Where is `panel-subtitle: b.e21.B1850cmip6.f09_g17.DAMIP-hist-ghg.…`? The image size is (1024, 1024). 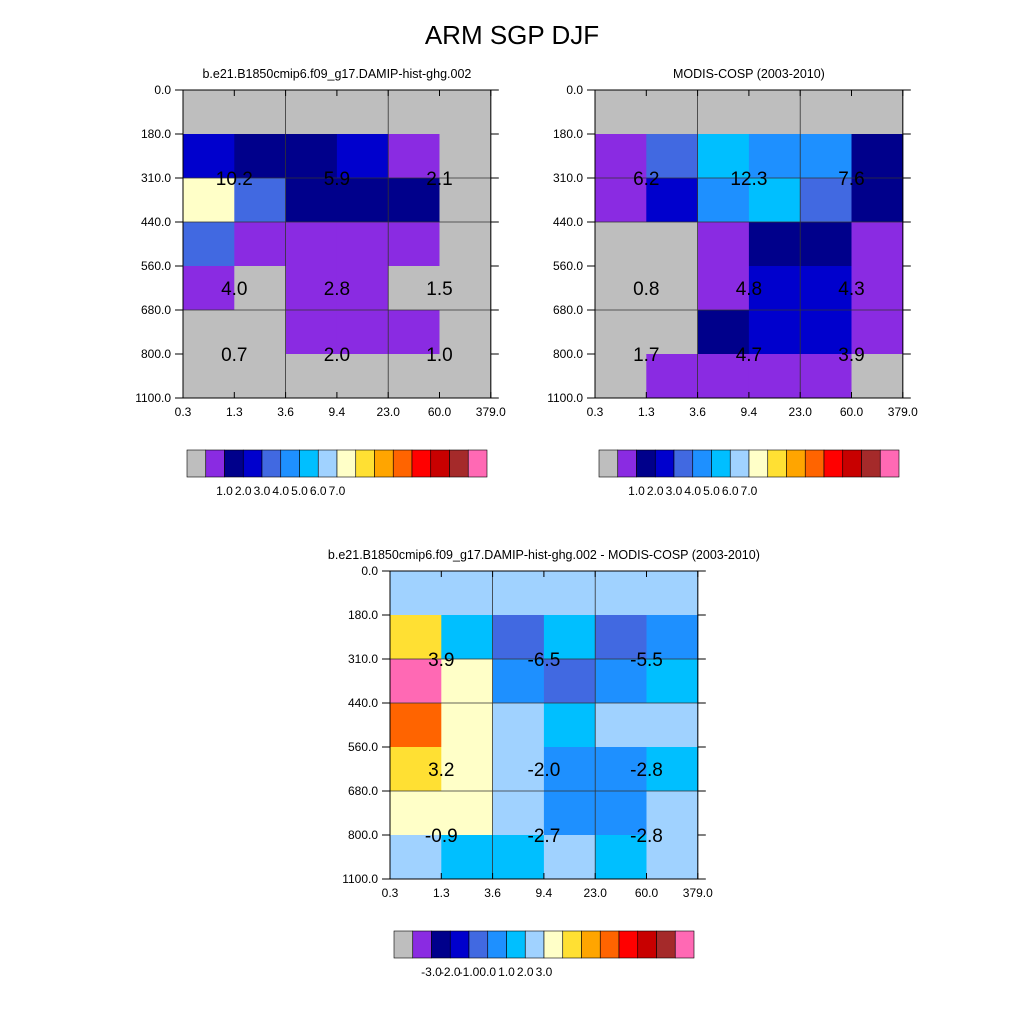 panel-subtitle: b.e21.B1850cmip6.f09_g17.DAMIP-hist-ghg.… is located at coordinates (544, 555).